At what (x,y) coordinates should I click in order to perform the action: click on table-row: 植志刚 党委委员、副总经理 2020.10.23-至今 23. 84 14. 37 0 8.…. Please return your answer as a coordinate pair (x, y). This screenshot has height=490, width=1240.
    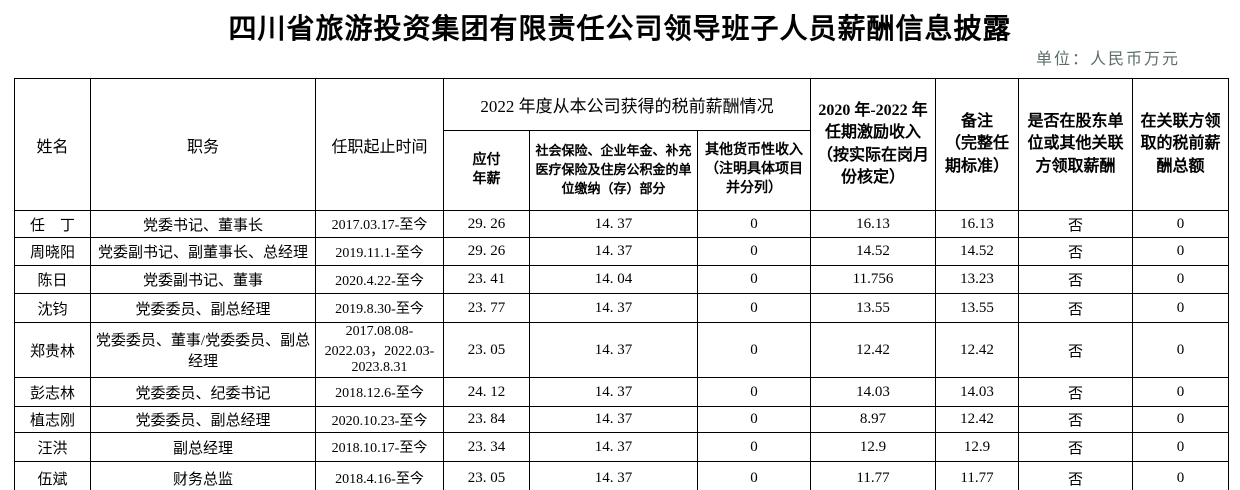
    Looking at the image, I should click on (622, 419).